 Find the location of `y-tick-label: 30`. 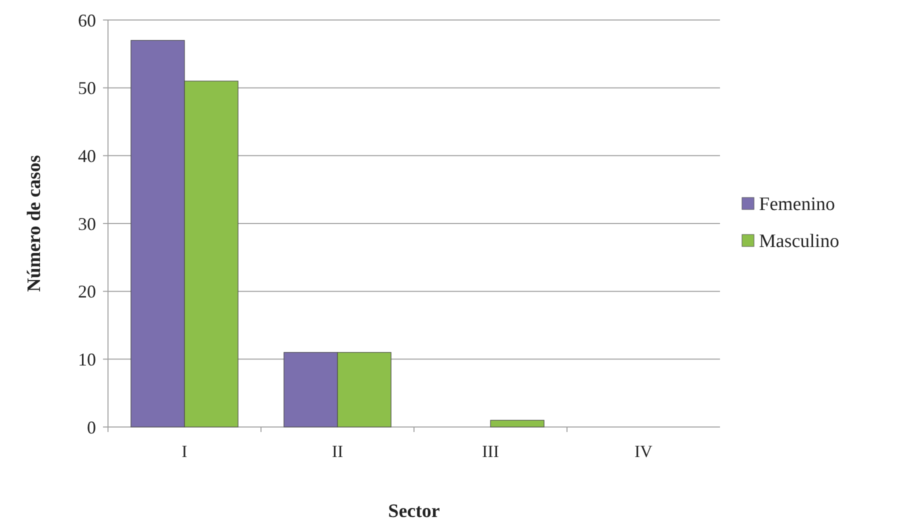

y-tick-label: 30 is located at coordinates (87, 224).